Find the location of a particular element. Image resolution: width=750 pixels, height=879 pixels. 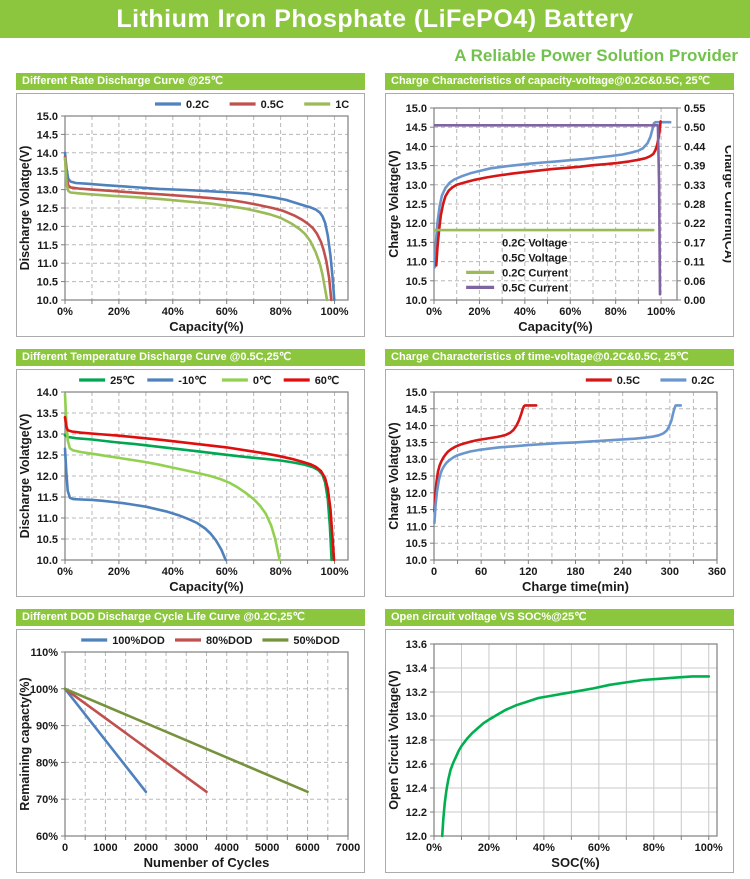

series-80%DOD is located at coordinates (135, 740).